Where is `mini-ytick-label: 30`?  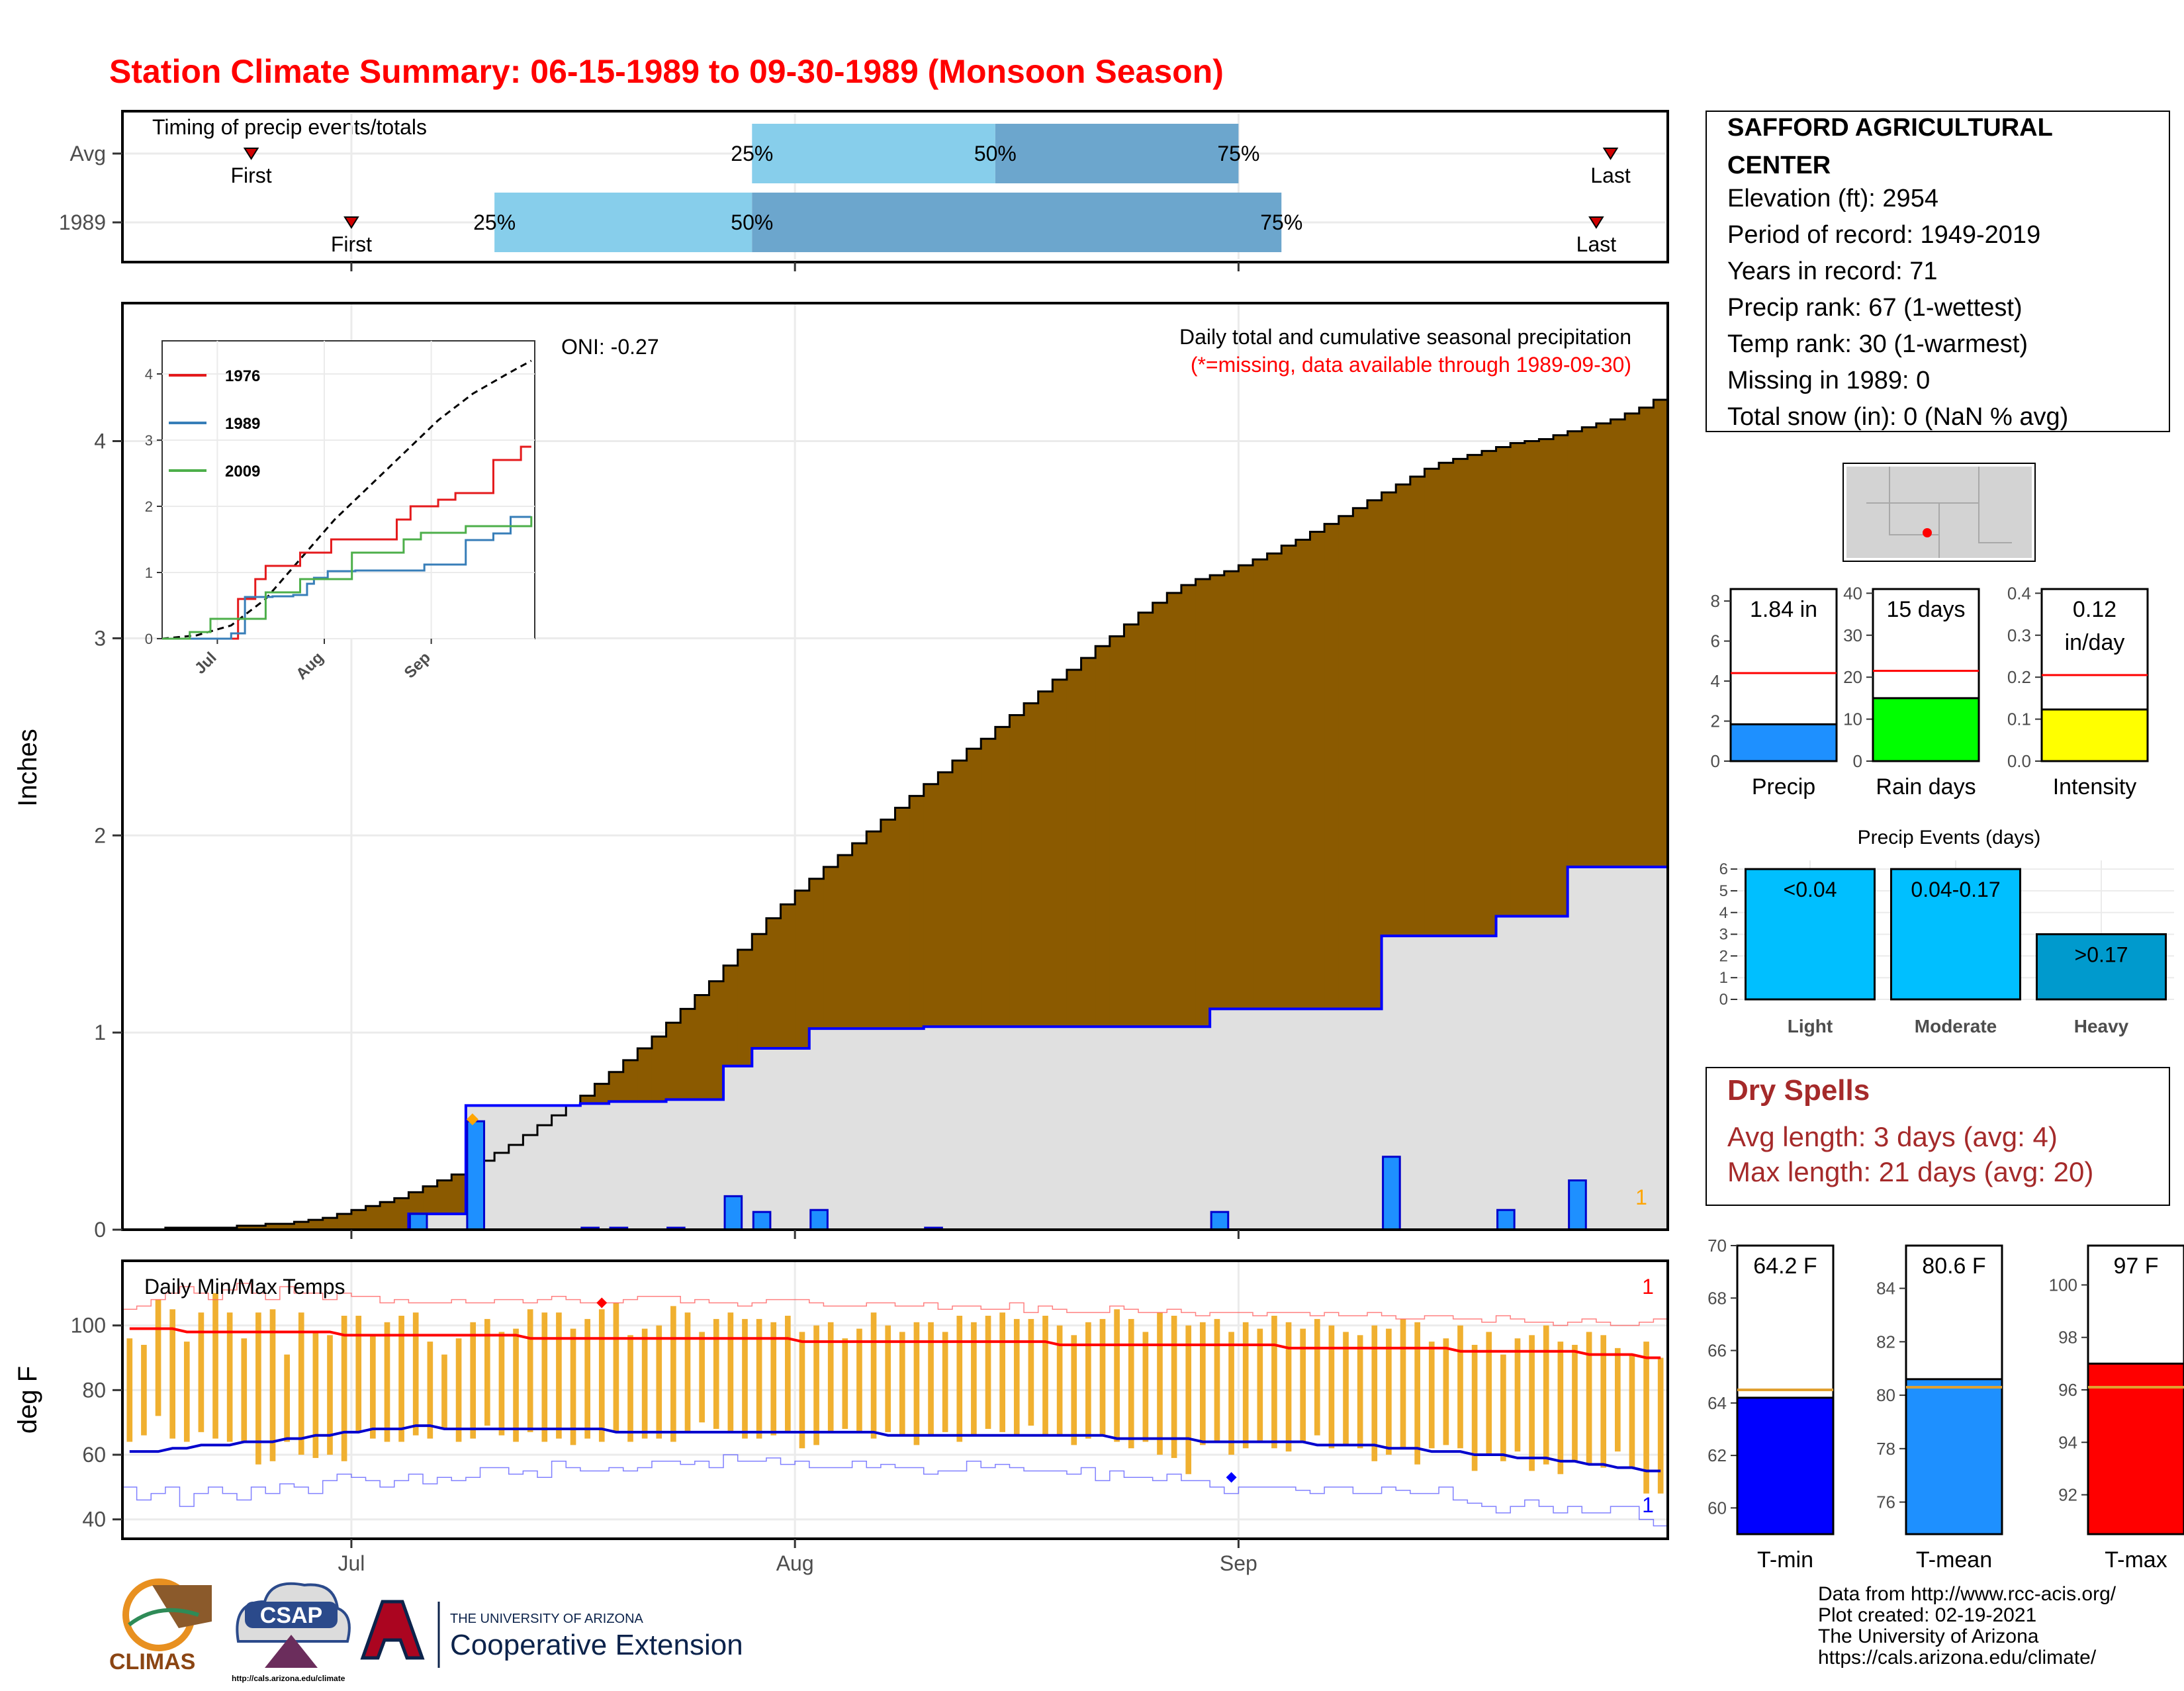
mini-ytick-label: 30 is located at coordinates (1852, 635).